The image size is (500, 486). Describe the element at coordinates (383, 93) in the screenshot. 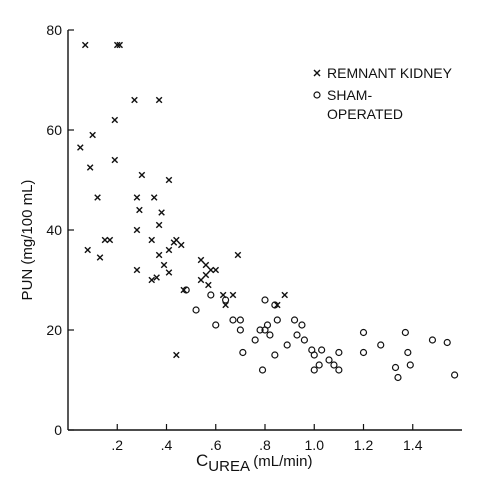

I see `legend: REMNANT KIDNEY SHAM- OPERATED` at that location.